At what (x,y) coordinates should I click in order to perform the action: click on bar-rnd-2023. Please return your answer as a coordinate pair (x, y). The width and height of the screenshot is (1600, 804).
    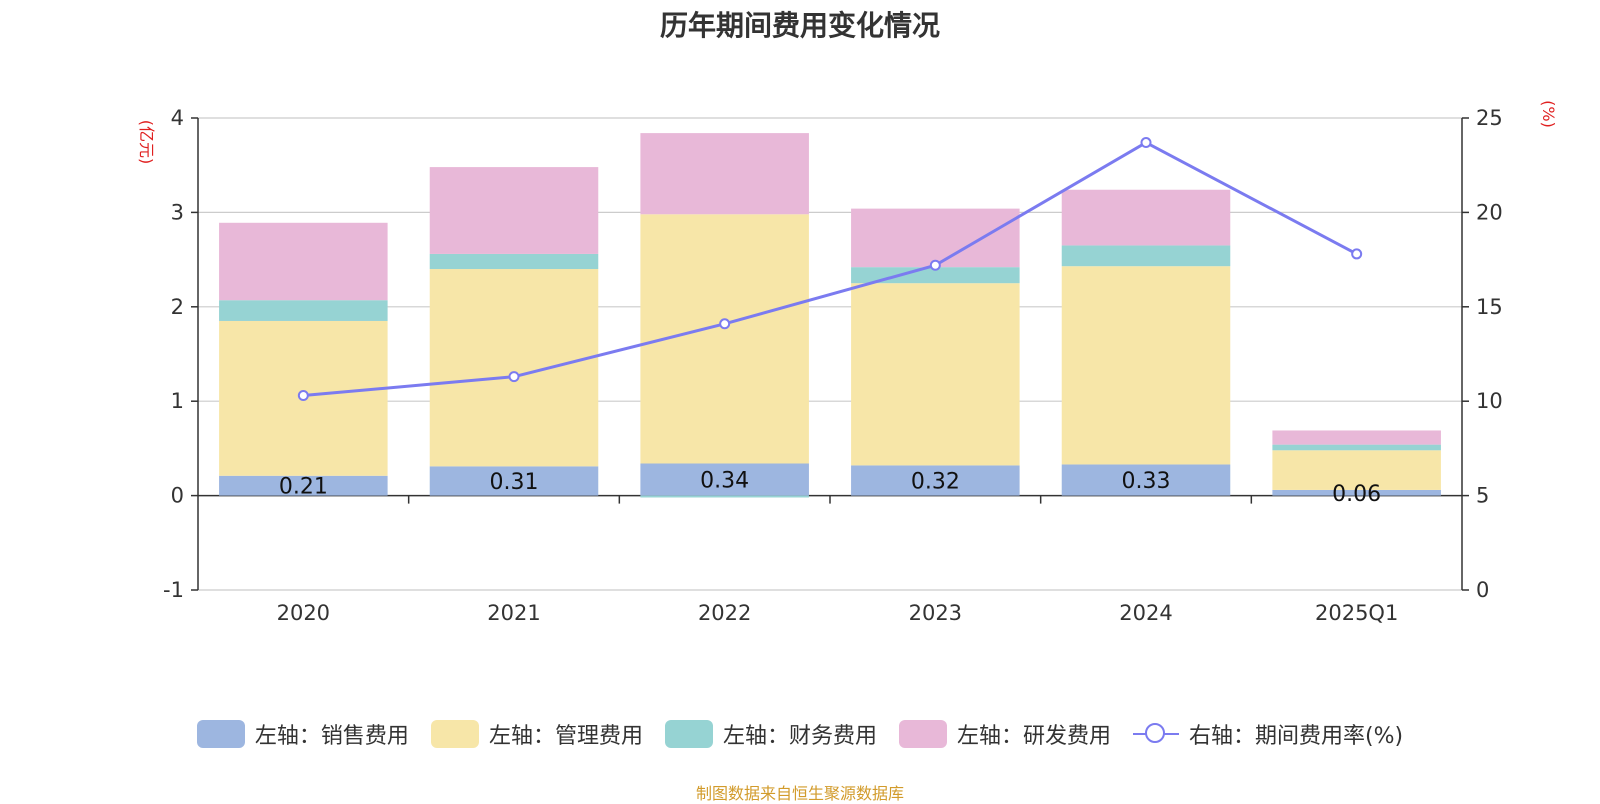
    Looking at the image, I should click on (935, 238).